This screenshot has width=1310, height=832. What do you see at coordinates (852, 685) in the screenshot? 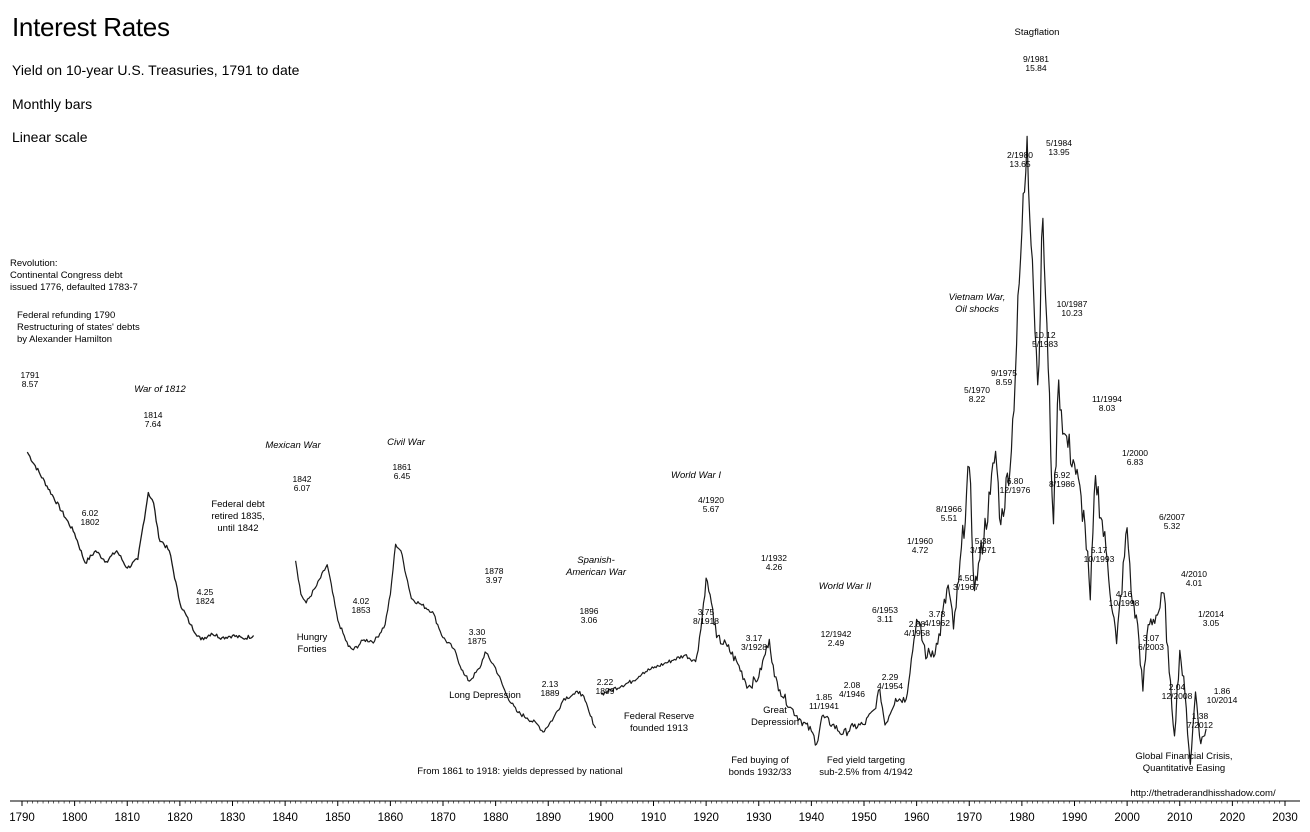
I see `annotation-top-18: 2.08` at bounding box center [852, 685].